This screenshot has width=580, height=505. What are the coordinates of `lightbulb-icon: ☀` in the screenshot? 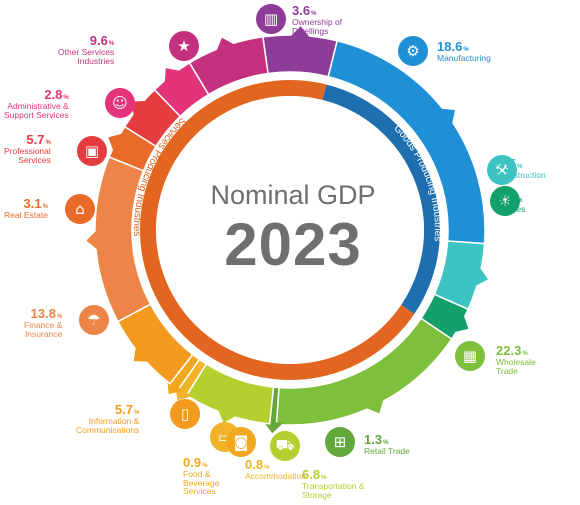 It's located at (505, 201).